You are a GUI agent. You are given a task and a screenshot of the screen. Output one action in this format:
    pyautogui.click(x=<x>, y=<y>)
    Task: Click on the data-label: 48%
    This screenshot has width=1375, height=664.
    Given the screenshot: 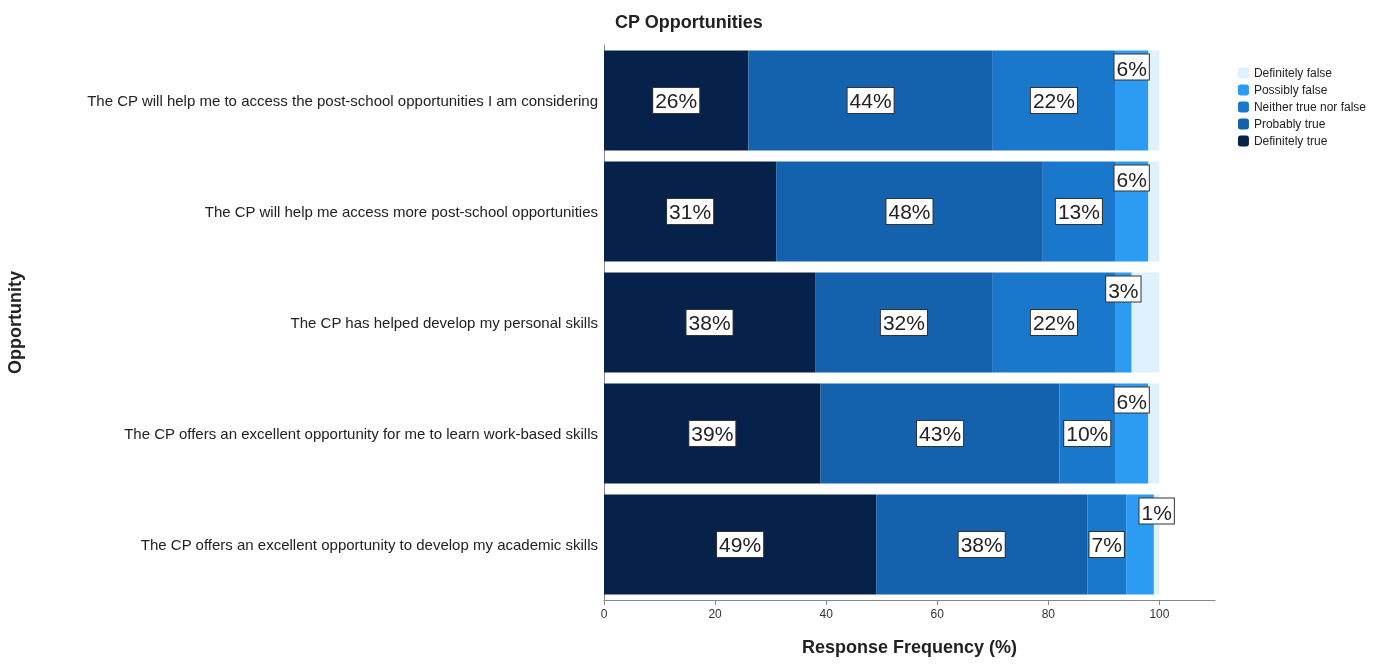 What is the action you would take?
    pyautogui.click(x=909, y=211)
    